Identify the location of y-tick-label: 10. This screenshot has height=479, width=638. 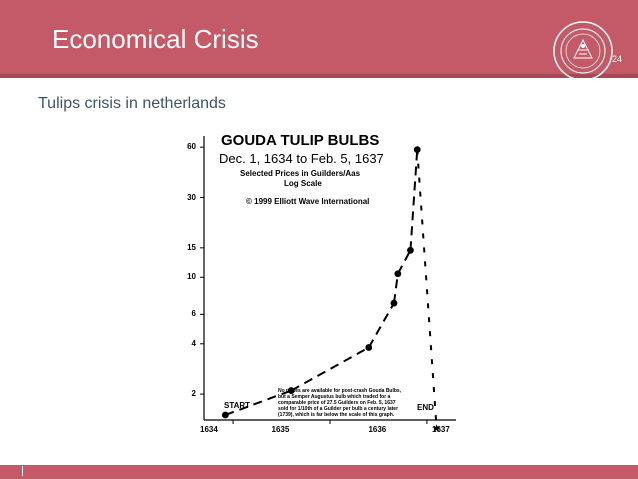
(191, 277).